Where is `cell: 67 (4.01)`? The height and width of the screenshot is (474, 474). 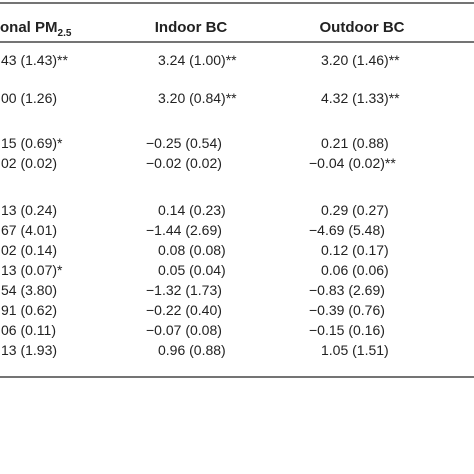 cell: 67 (4.01) is located at coordinates (29, 230).